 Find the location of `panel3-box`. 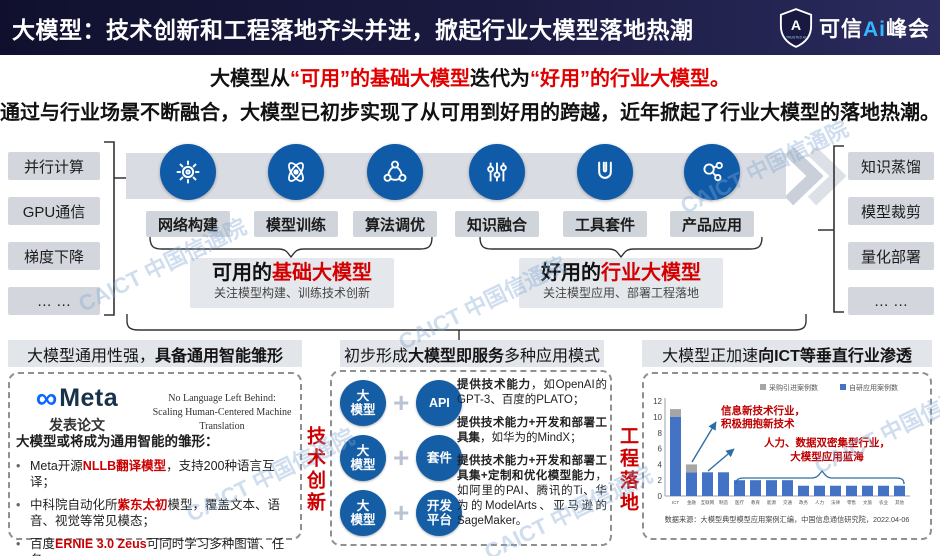

panel3-box is located at coordinates (787, 456).